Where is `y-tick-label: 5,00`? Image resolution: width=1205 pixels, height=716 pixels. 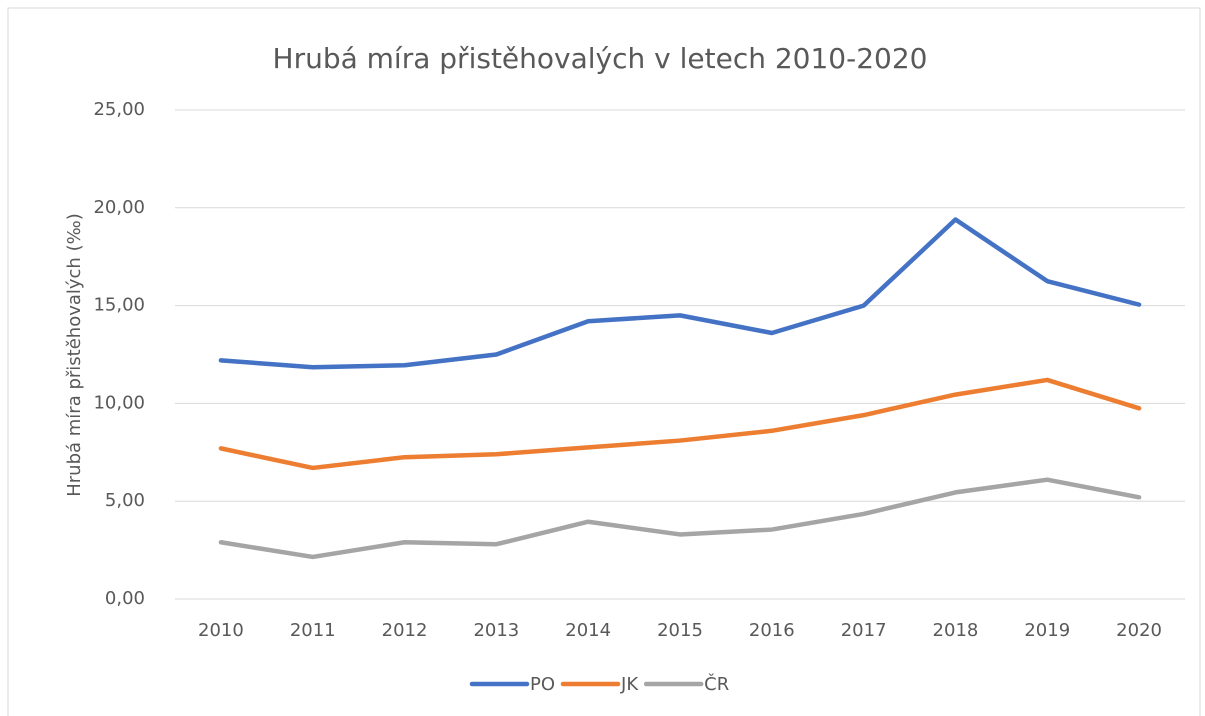
y-tick-label: 5,00 is located at coordinates (125, 500).